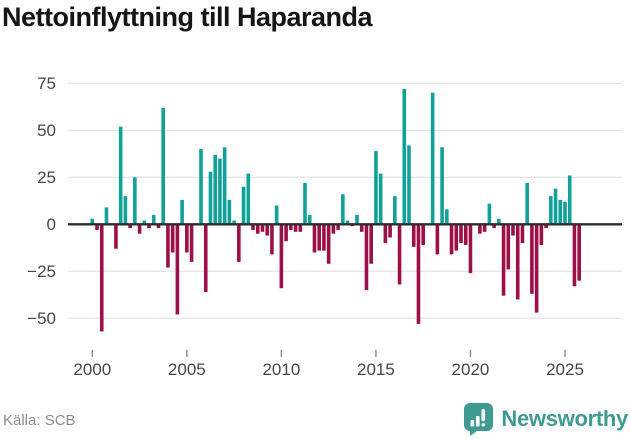  What do you see at coordinates (456, 237) in the screenshot?
I see `bar-2019Q2` at bounding box center [456, 237].